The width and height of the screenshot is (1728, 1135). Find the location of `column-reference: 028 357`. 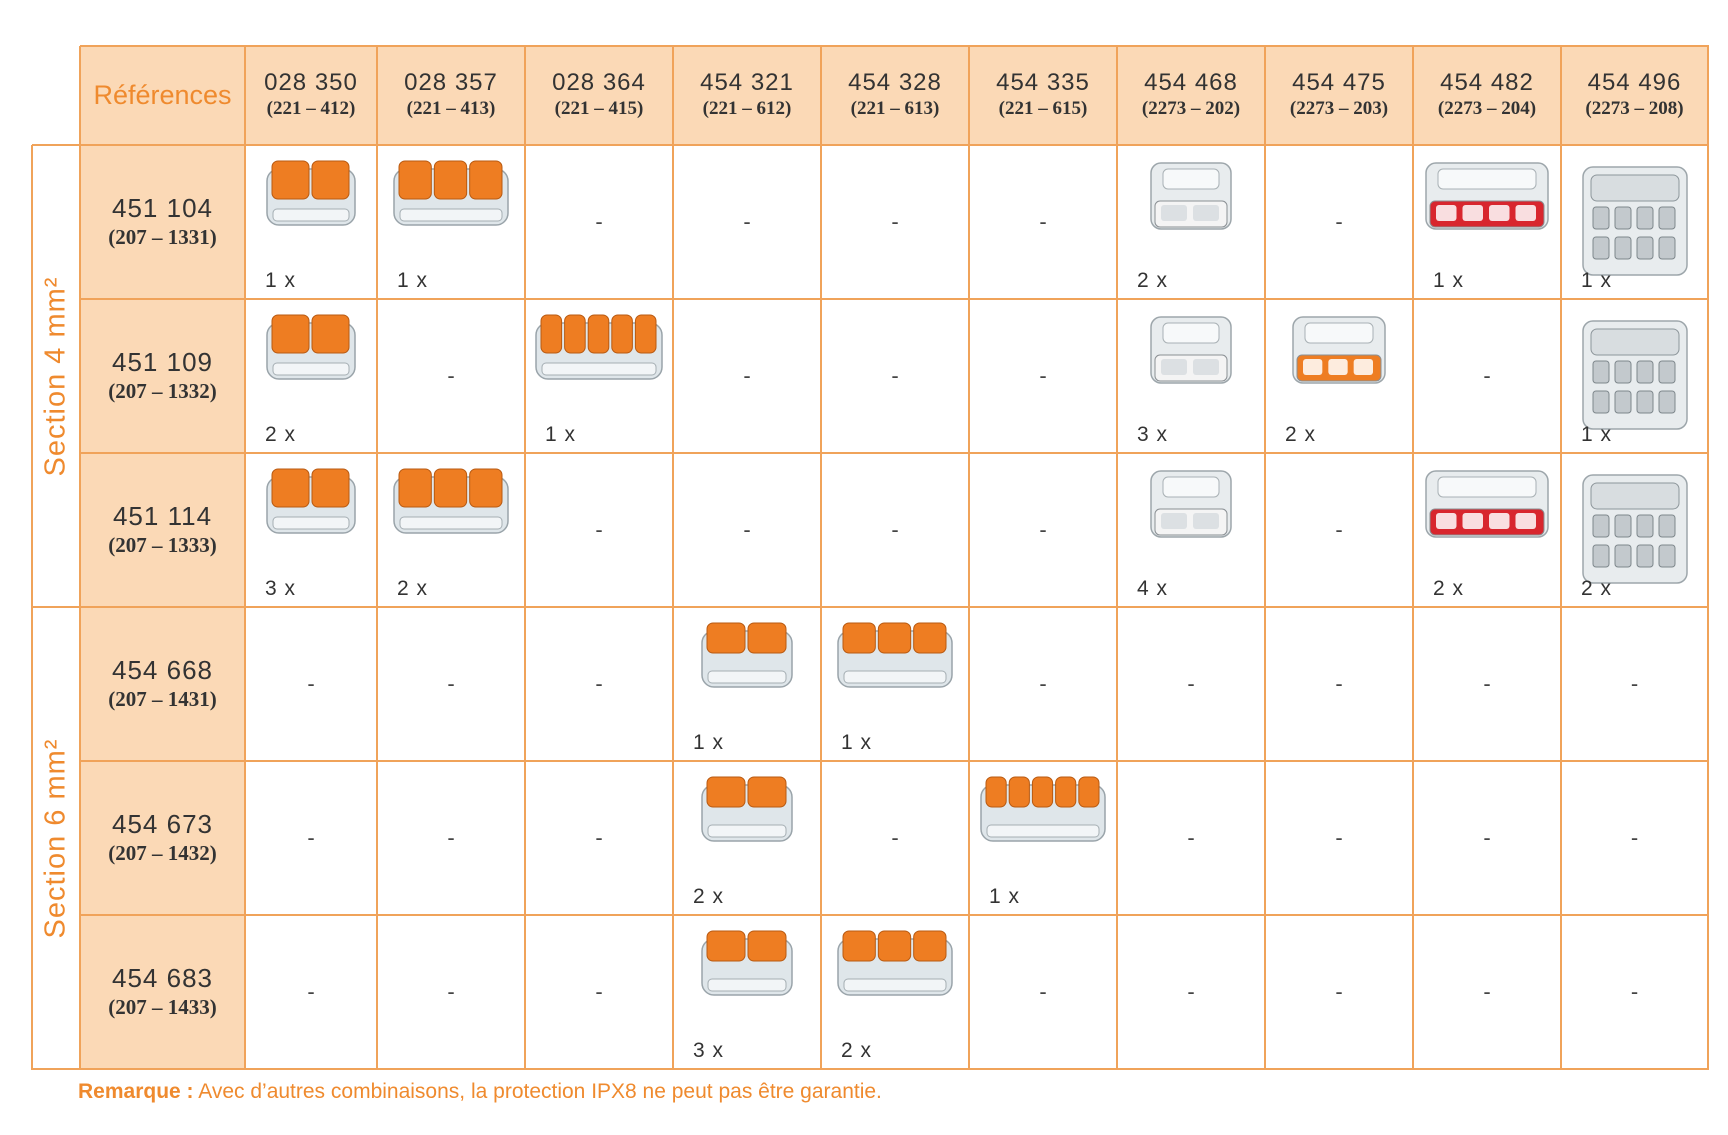

column-reference: 028 357 is located at coordinates (451, 82).